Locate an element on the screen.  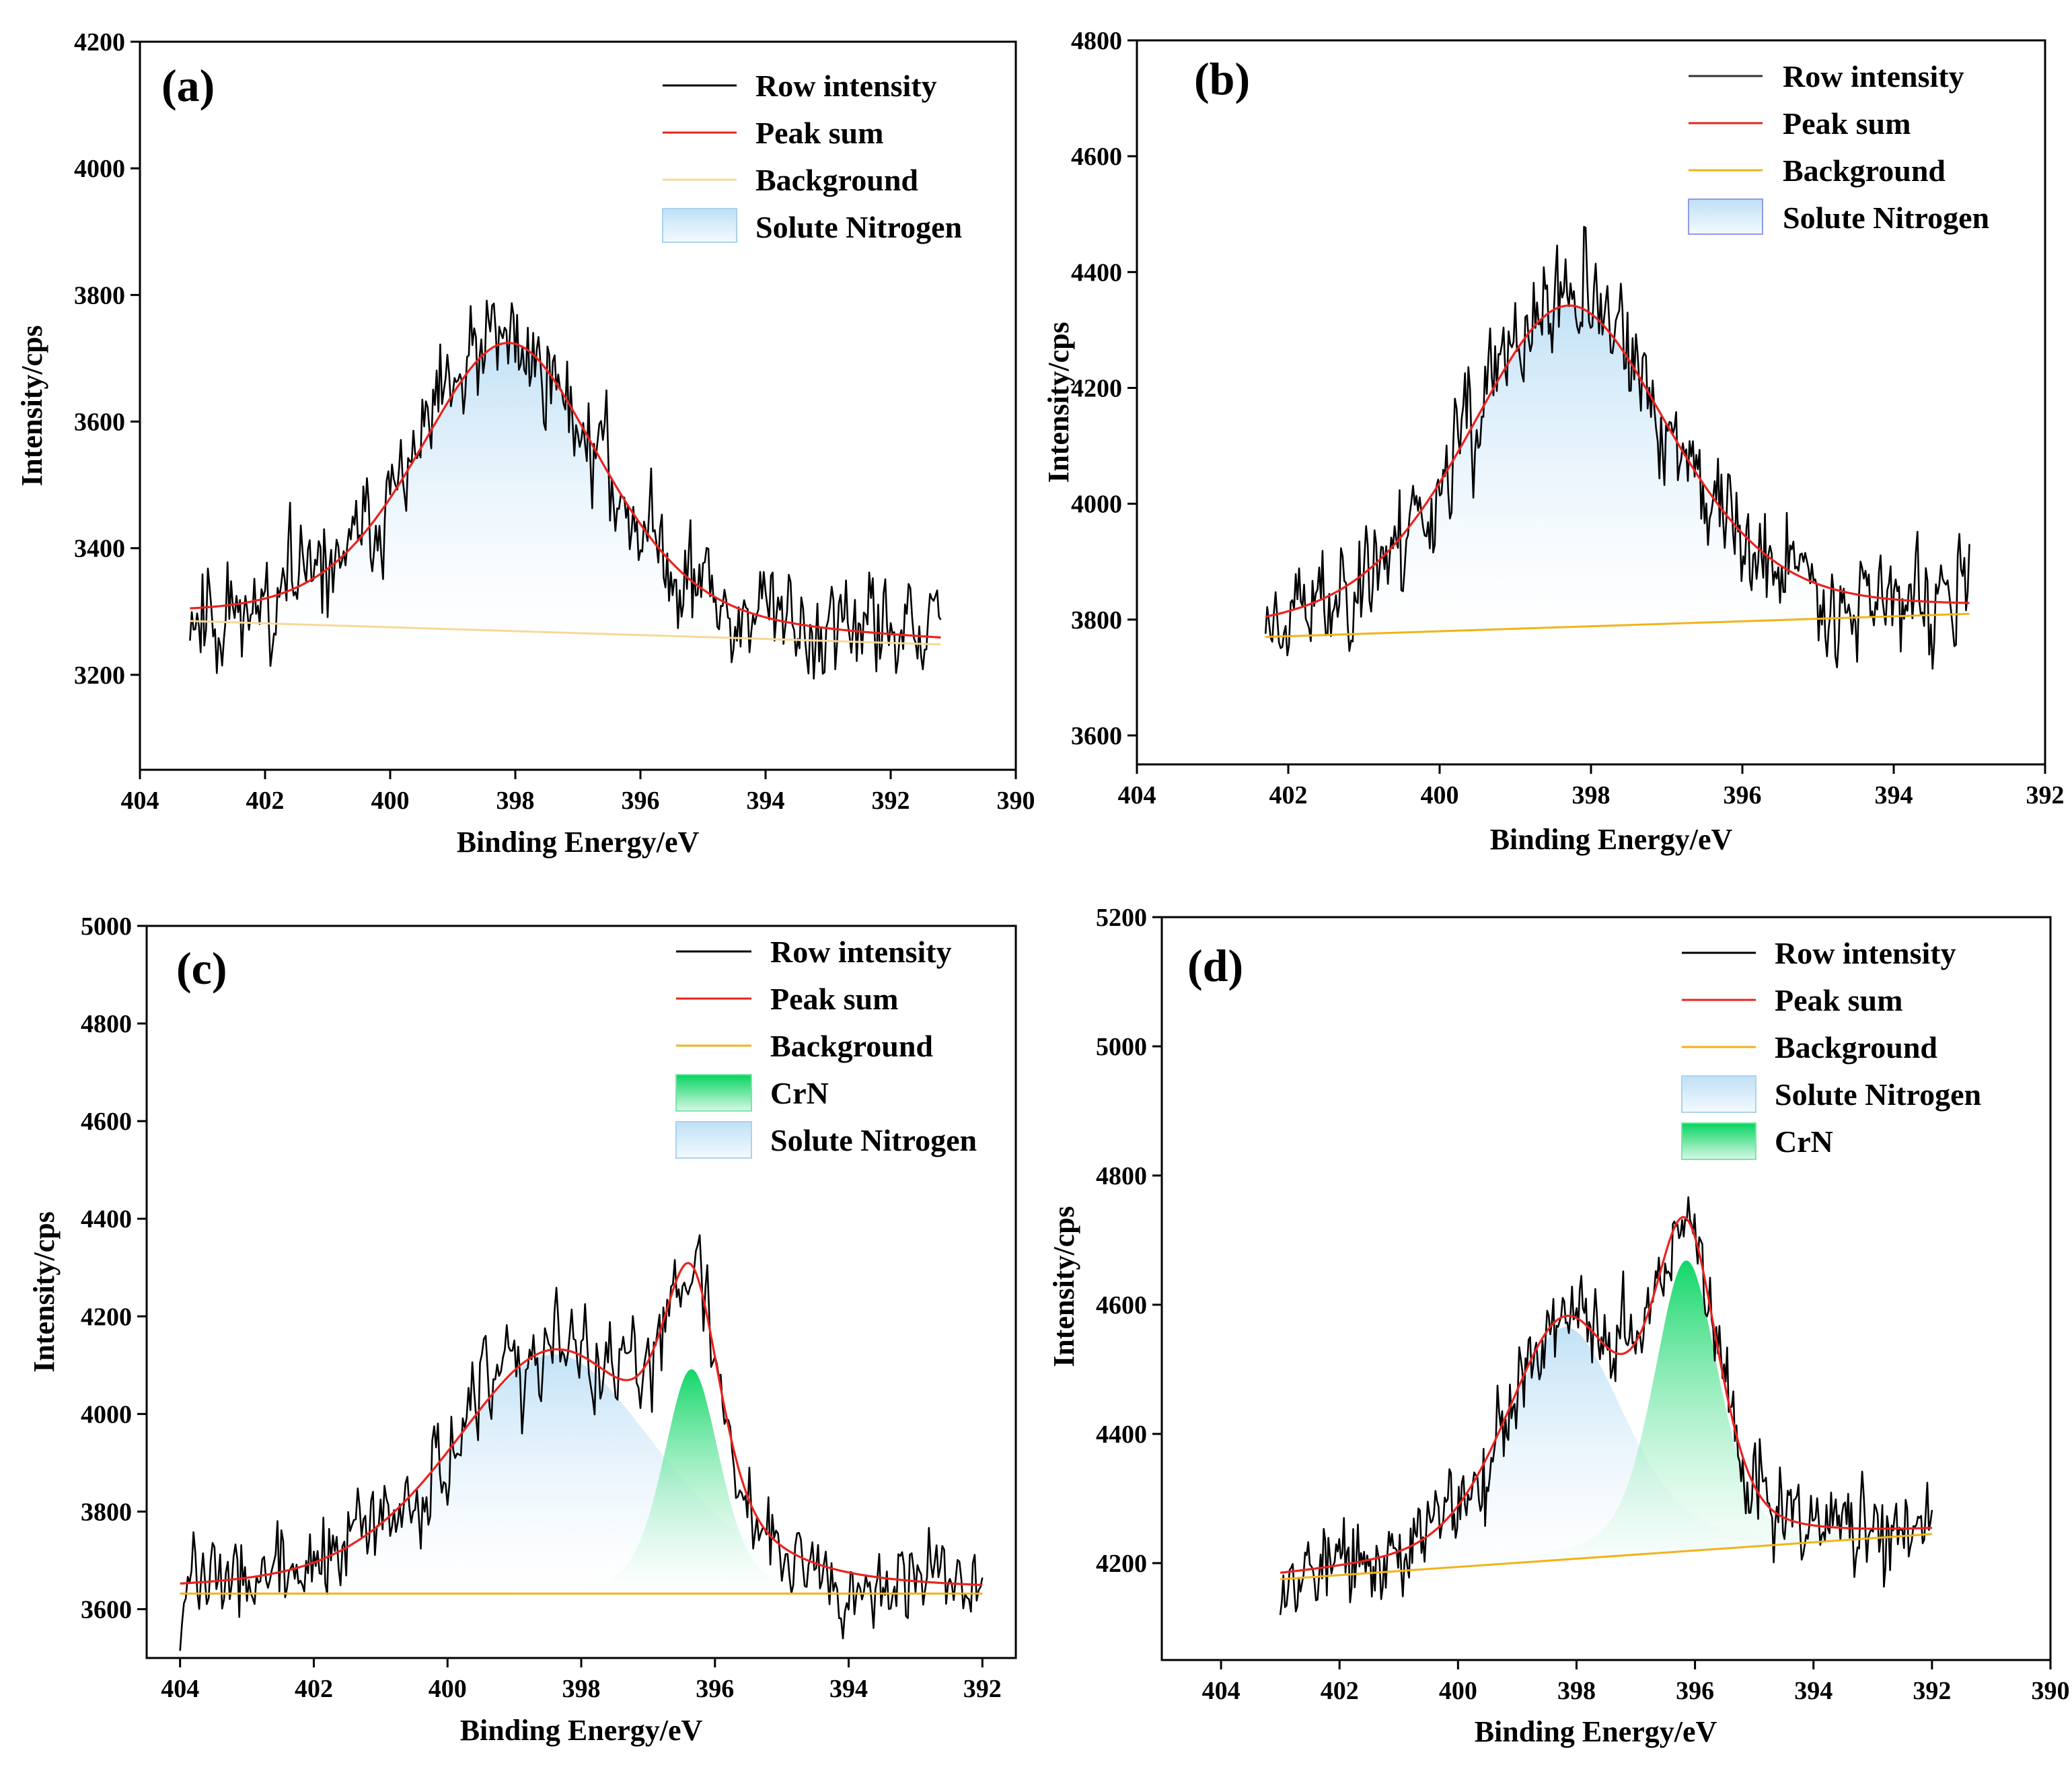
y-ticks: 4200 4400 4600 4800 5000 5200 is located at coordinates (1129, 1241).